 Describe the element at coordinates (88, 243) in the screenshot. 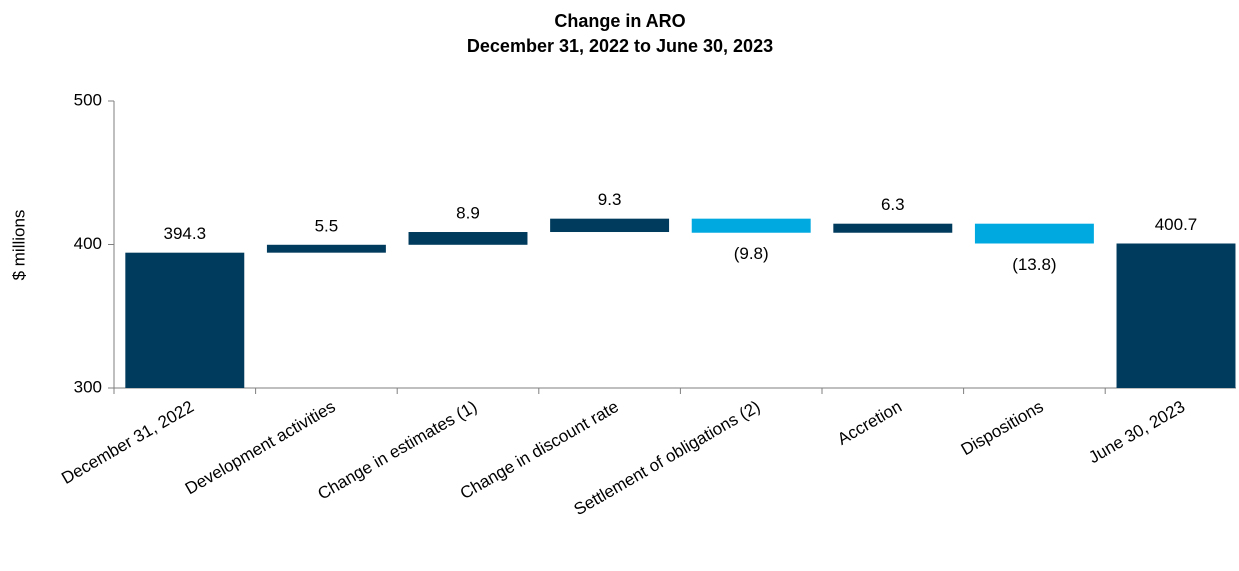

I see `y-tick-label: 400` at that location.